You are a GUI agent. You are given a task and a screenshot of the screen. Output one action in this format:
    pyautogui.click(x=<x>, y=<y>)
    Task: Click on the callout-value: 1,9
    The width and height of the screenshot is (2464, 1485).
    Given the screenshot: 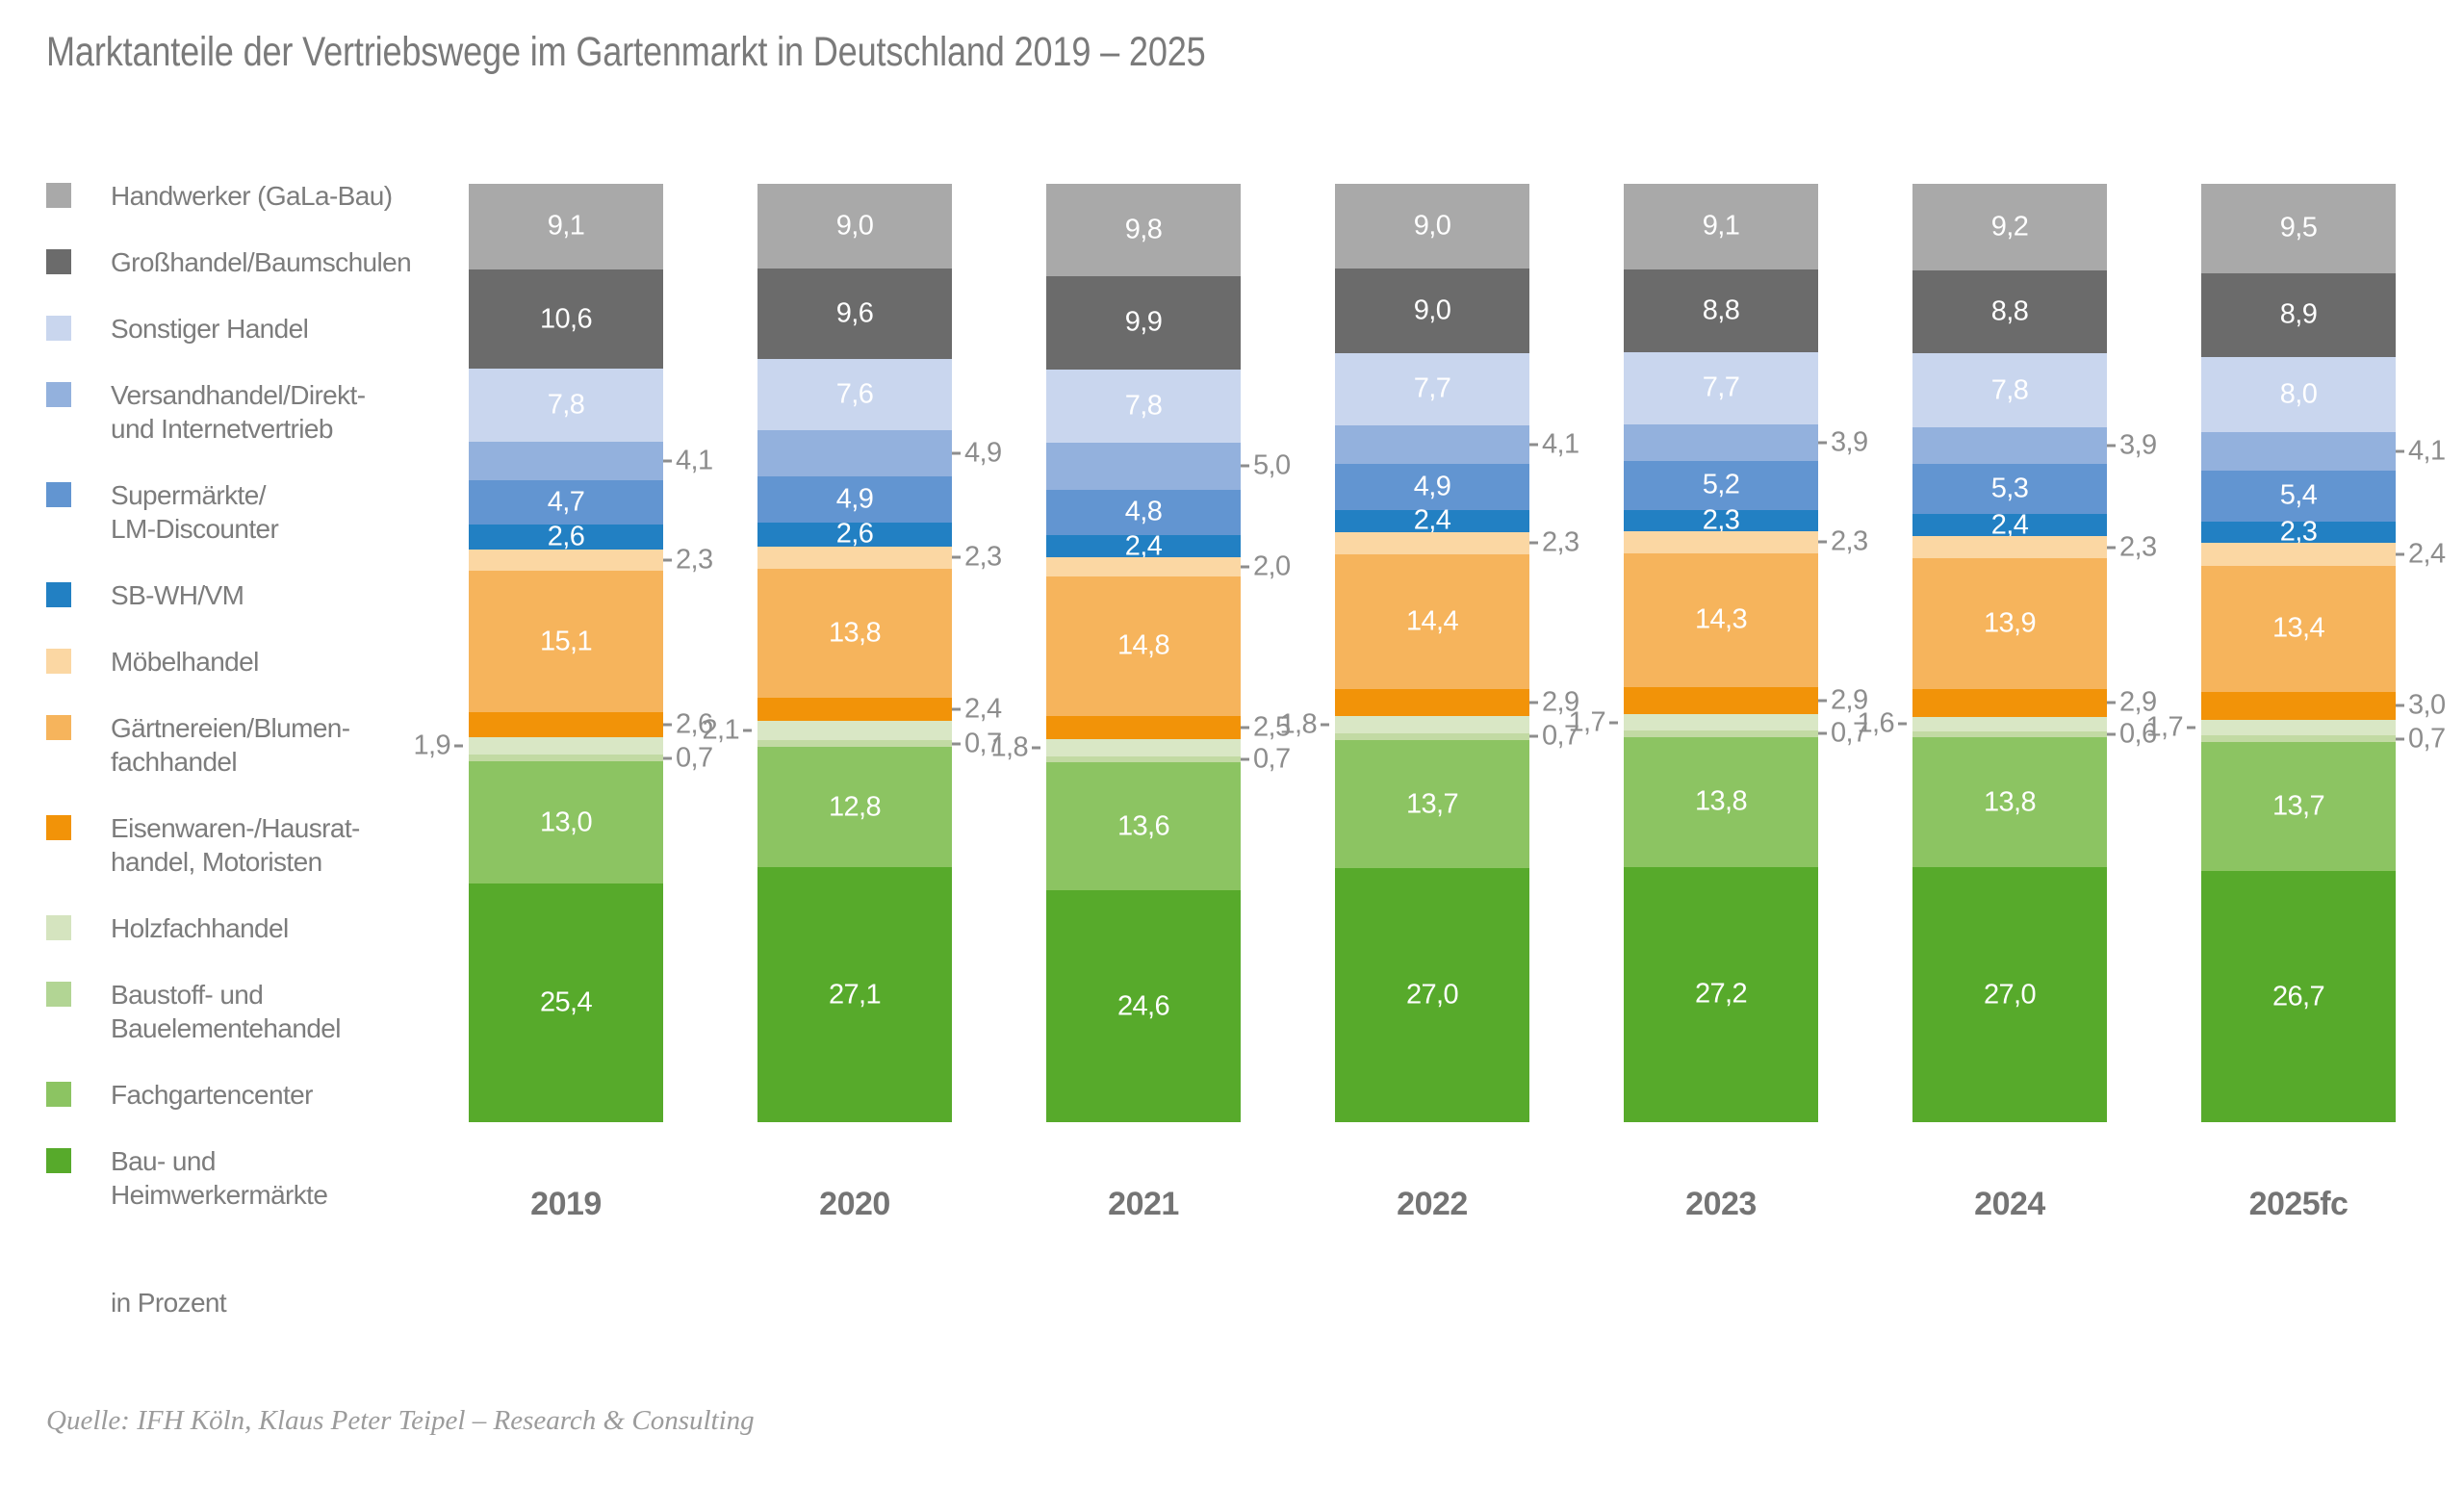 What is the action you would take?
    pyautogui.click(x=431, y=745)
    